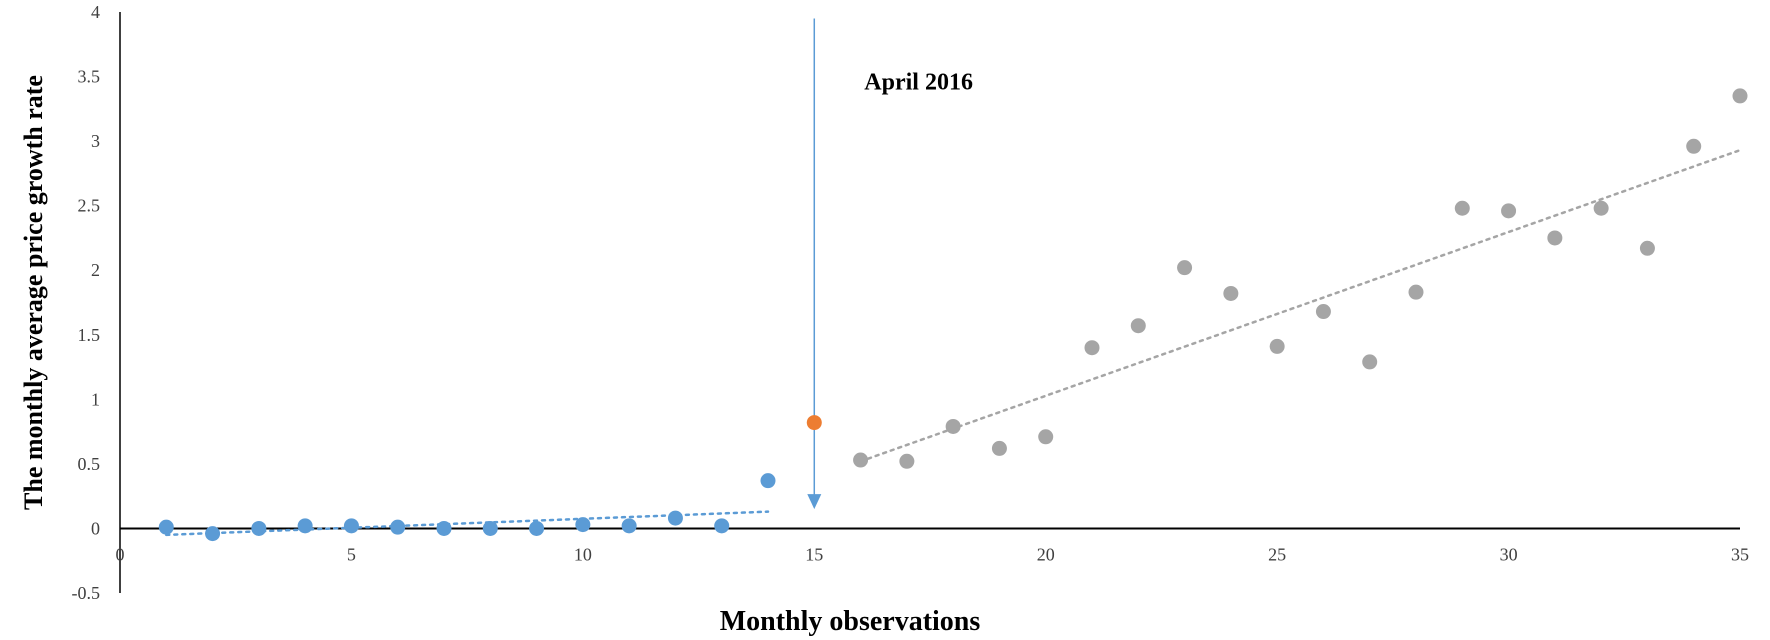 The image size is (1770, 640). What do you see at coordinates (1509, 554) in the screenshot?
I see `x-tick-label: 30` at bounding box center [1509, 554].